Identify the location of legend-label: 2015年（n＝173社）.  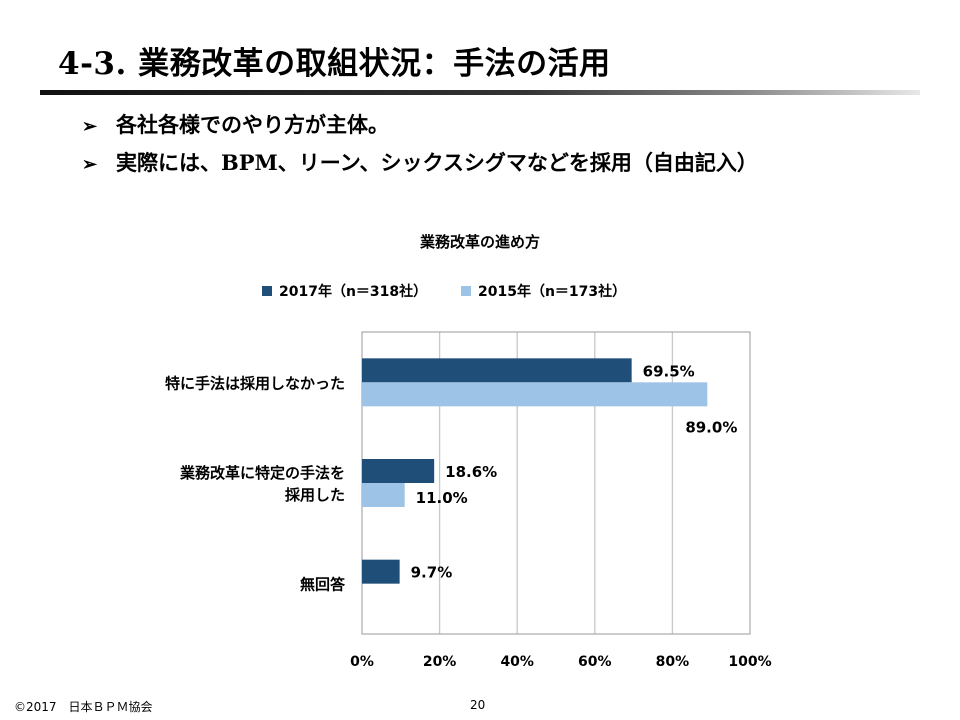
(552, 291).